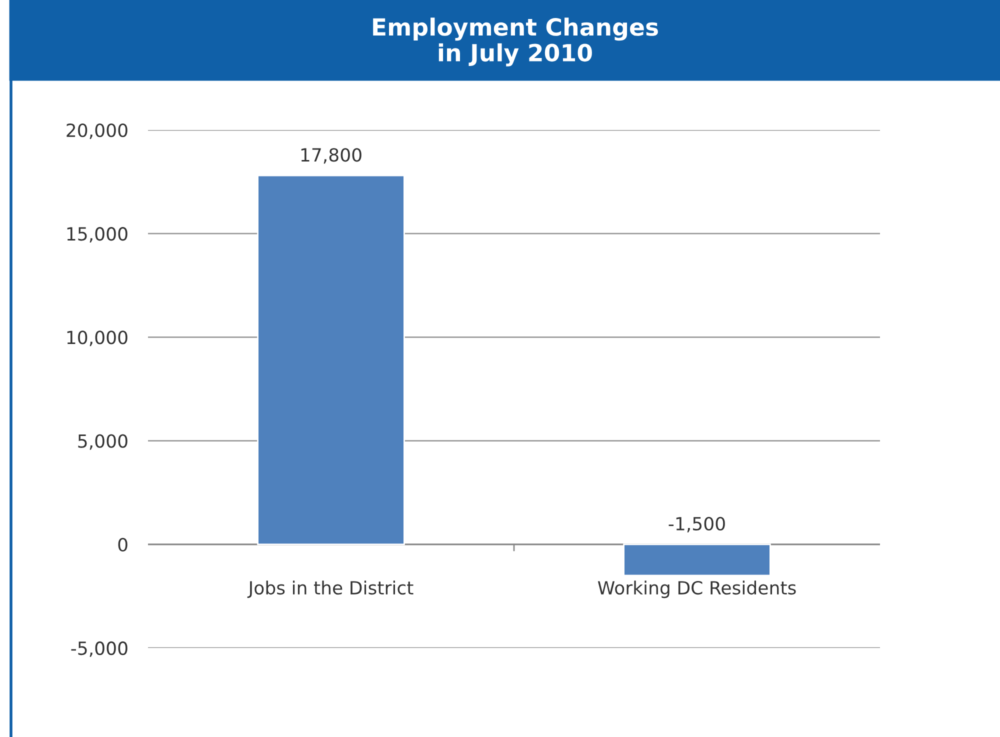 Image resolution: width=1000 pixels, height=737 pixels. Describe the element at coordinates (331, 156) in the screenshot. I see `data-label: 17,800` at that location.